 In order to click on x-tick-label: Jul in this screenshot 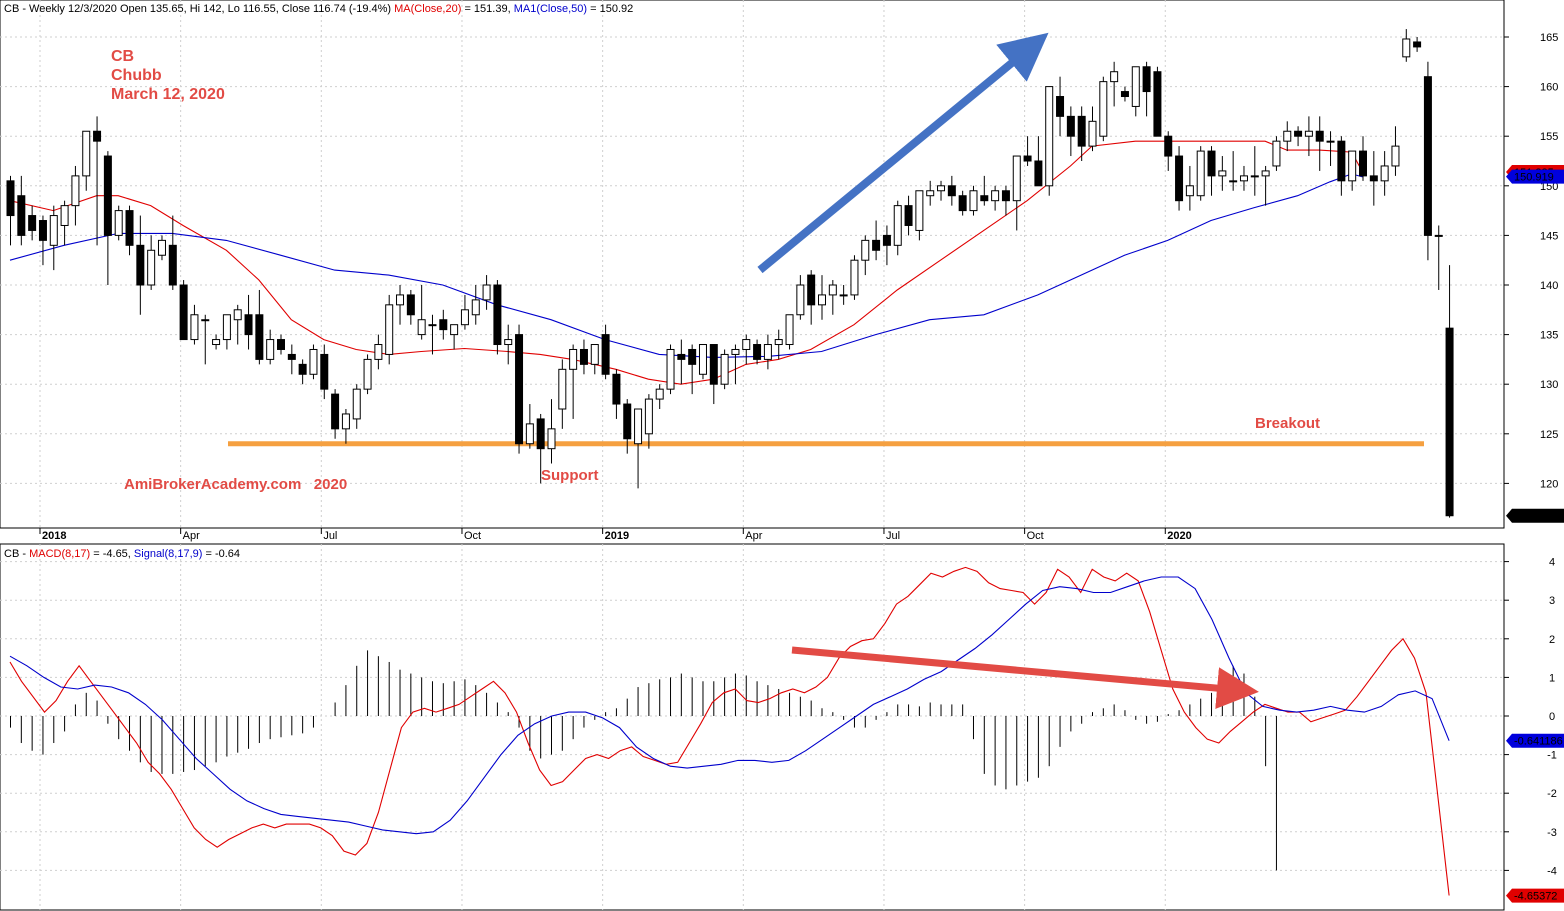, I will do `click(893, 536)`.